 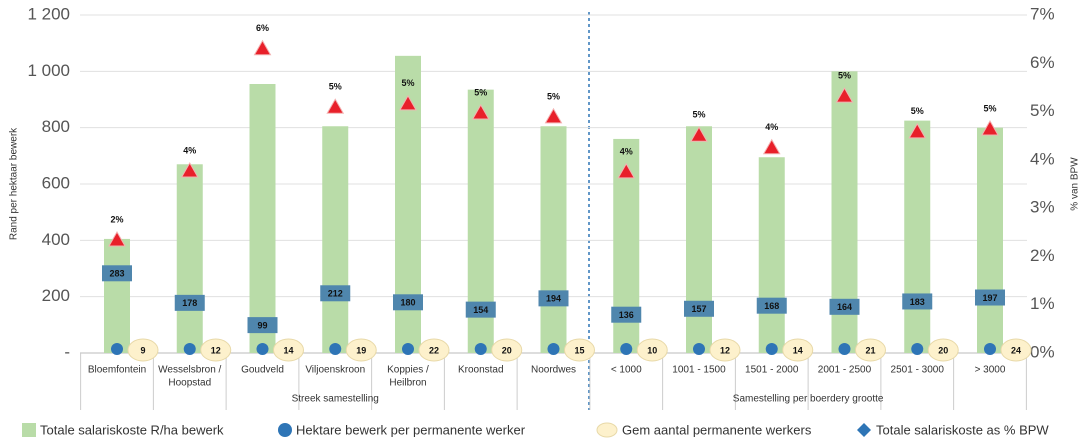 What do you see at coordinates (1042, 13) in the screenshot?
I see `y2-tick-label: 7%` at bounding box center [1042, 13].